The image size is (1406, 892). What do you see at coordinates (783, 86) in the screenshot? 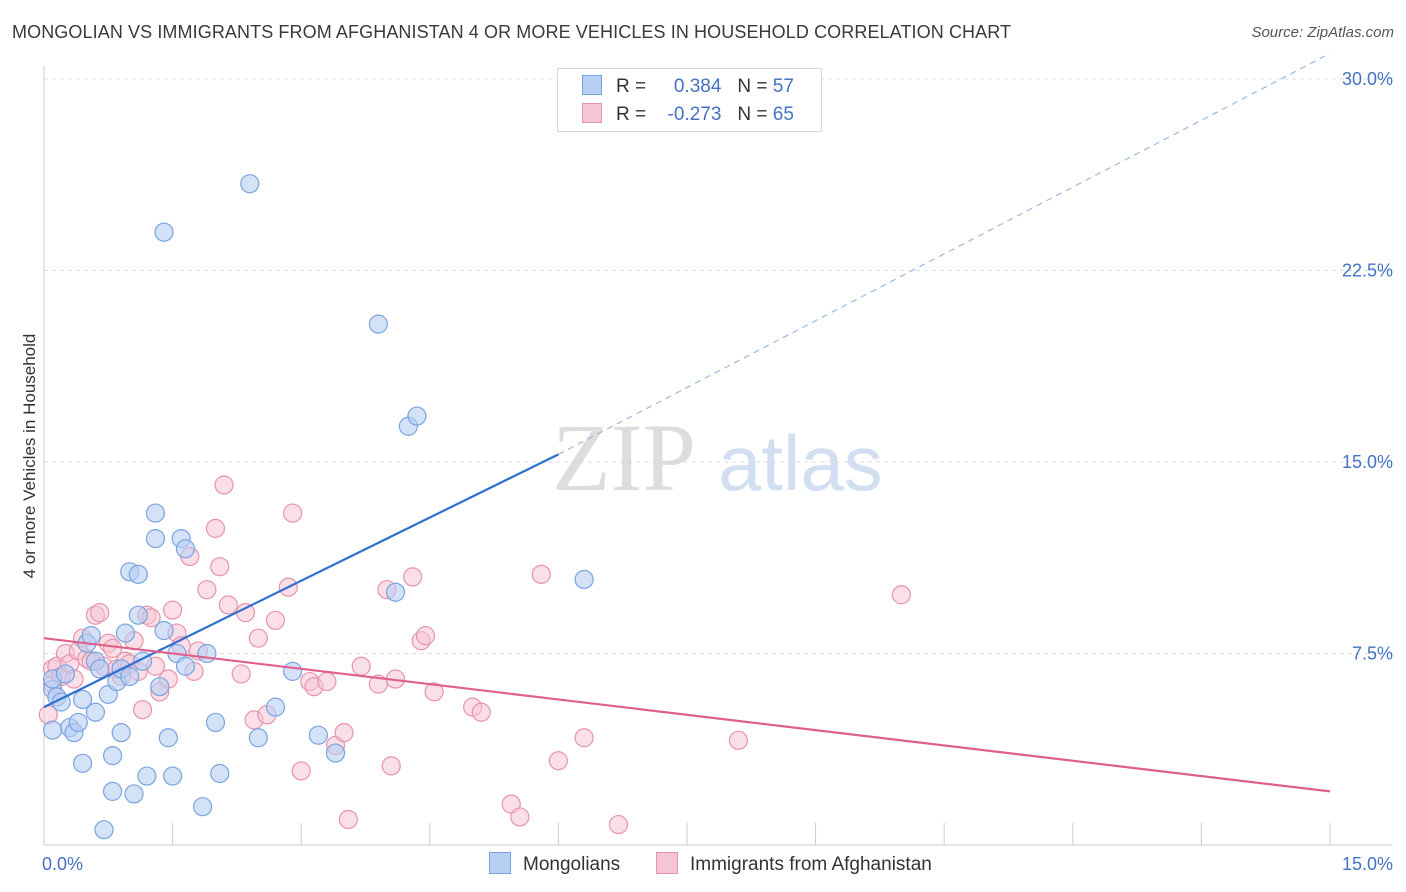
I see `legend-n-value: 57` at bounding box center [783, 86].